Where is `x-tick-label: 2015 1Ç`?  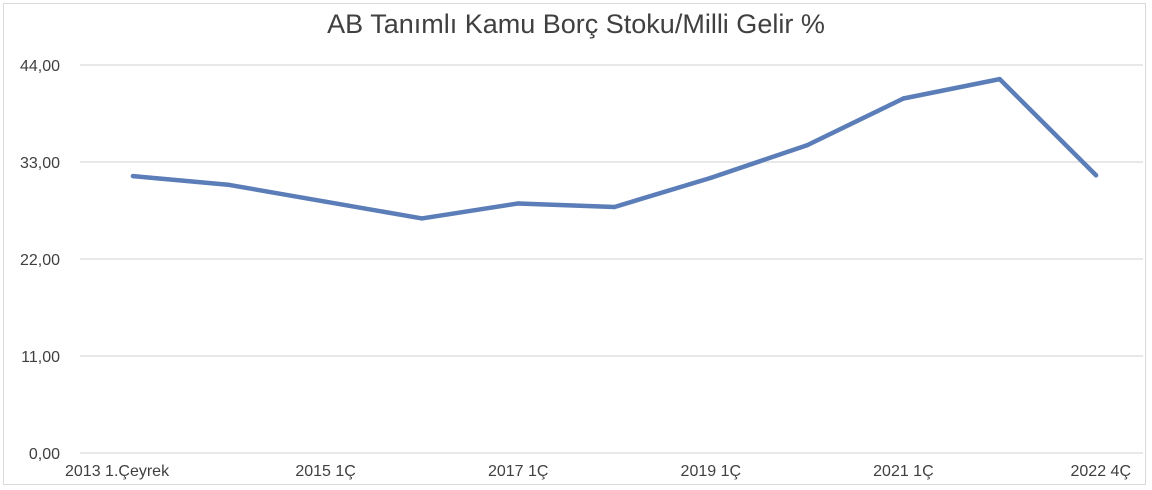 x-tick-label: 2015 1Ç is located at coordinates (325, 471).